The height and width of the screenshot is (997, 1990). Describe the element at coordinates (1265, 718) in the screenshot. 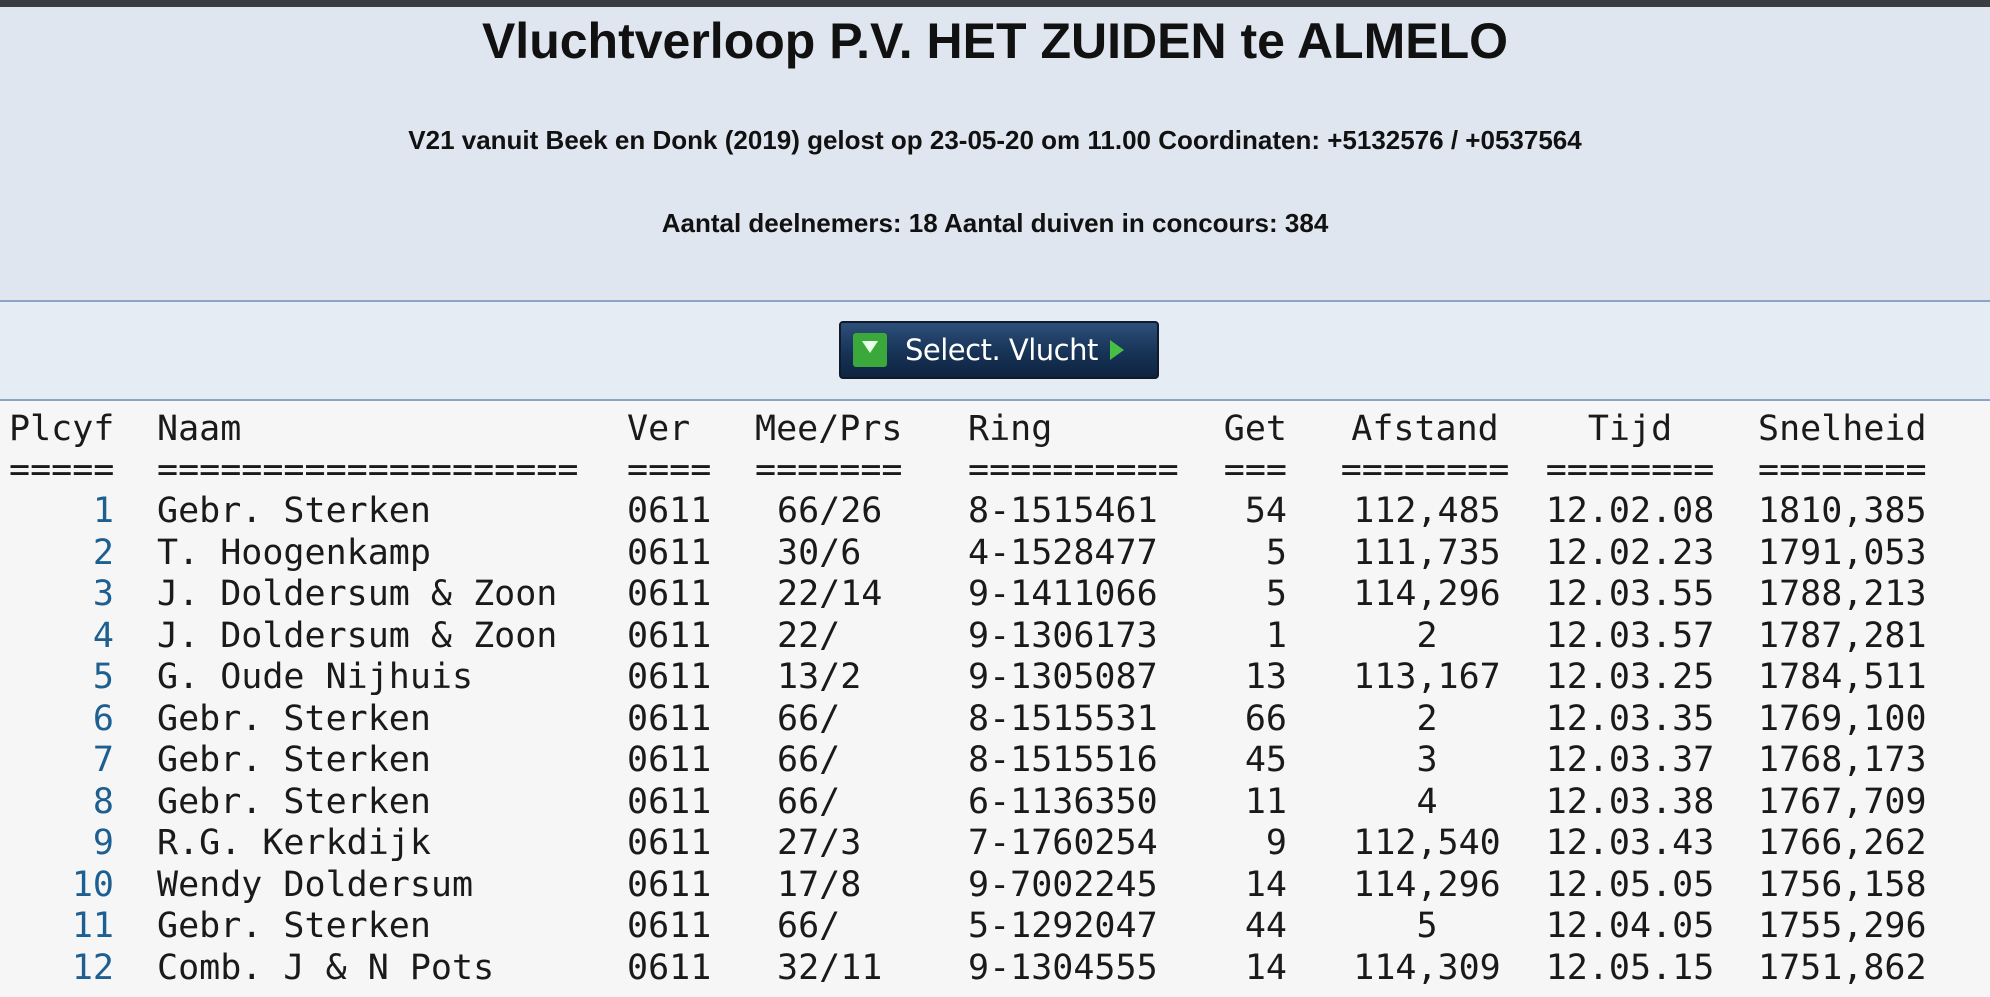

I see `table-cell: 66` at that location.